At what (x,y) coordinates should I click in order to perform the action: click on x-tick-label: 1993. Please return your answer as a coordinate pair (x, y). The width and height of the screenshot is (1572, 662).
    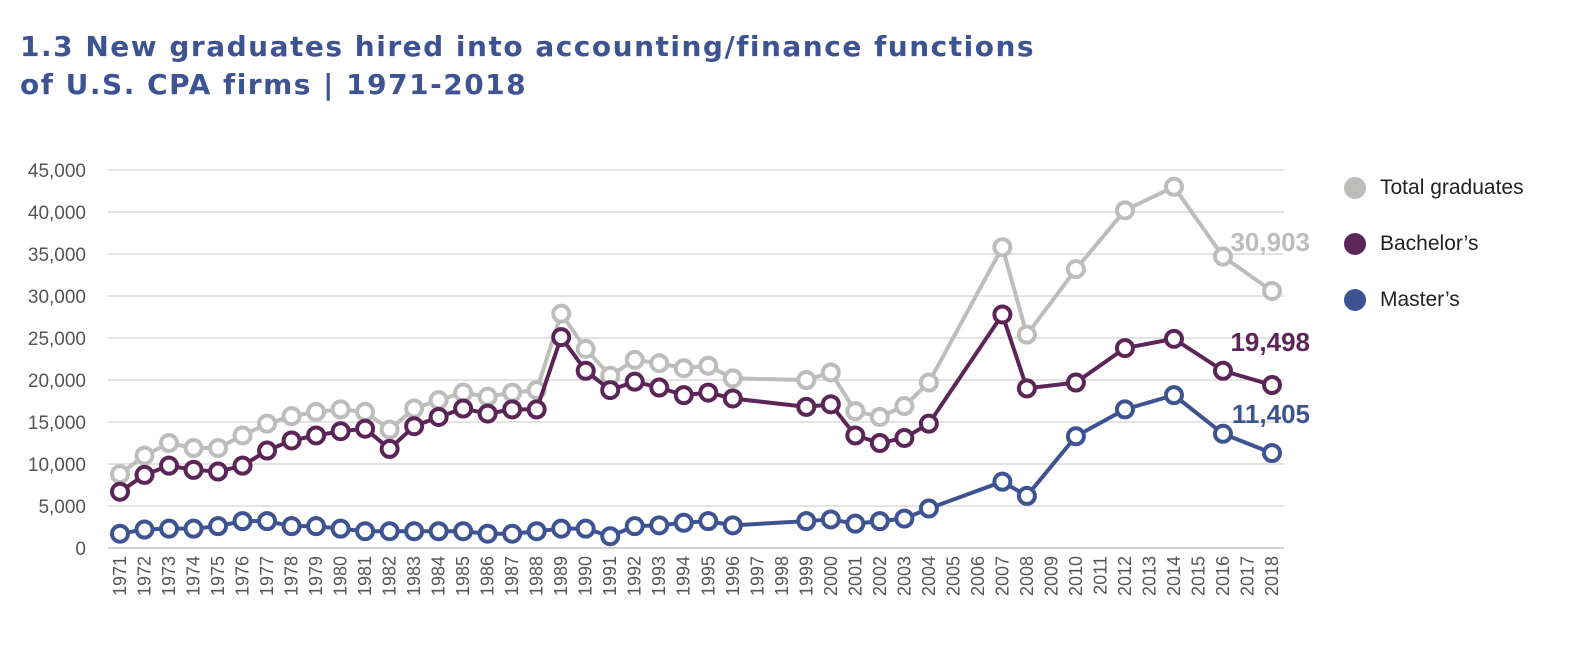
    Looking at the image, I should click on (659, 576).